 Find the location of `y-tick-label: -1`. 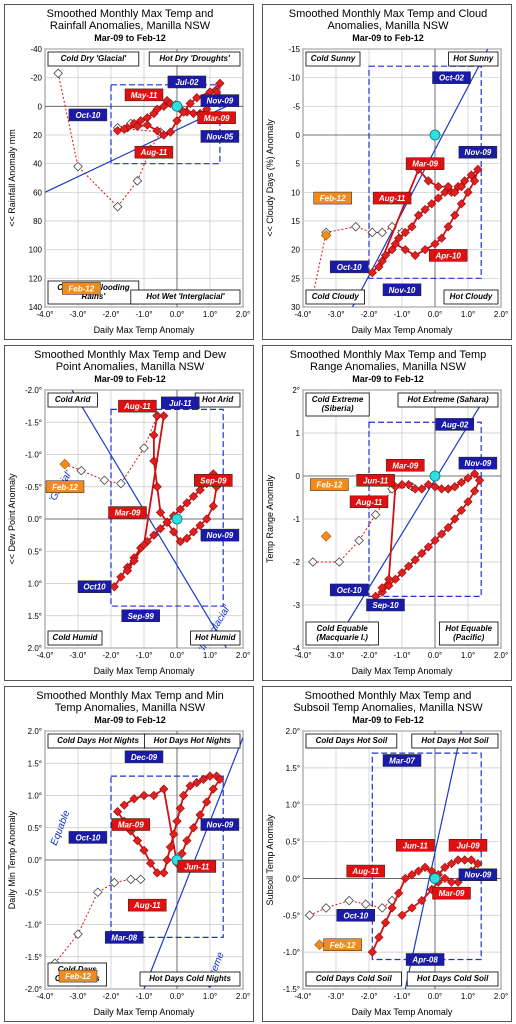

y-tick-label: -1 is located at coordinates (297, 519).